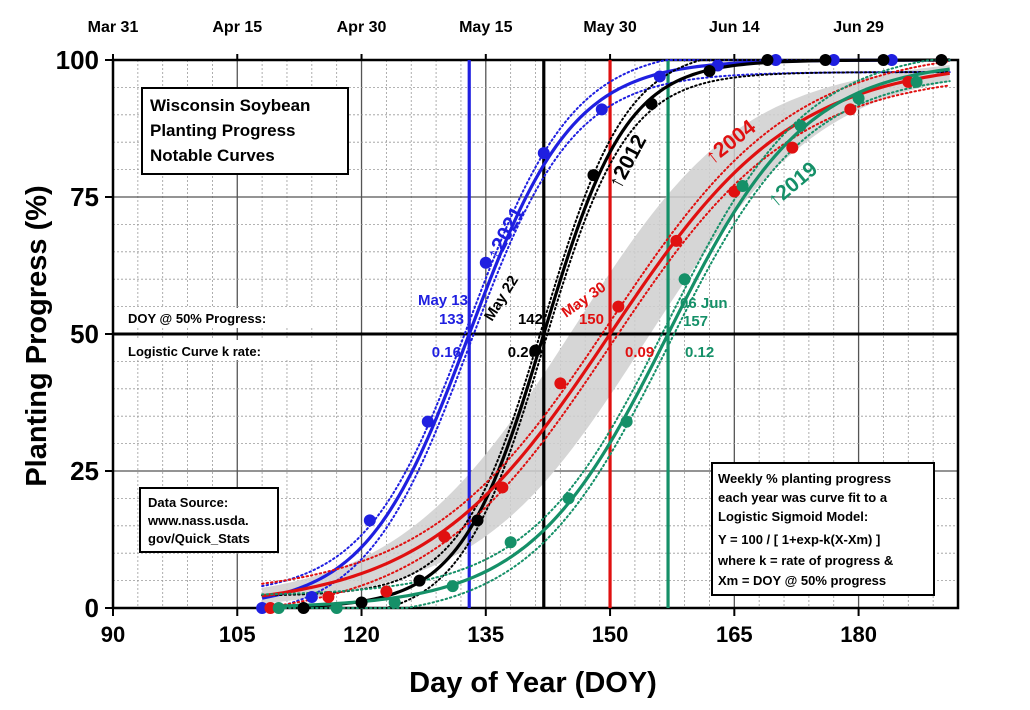  Describe the element at coordinates (804, 478) in the screenshot. I see `model-line-1: Weekly % planting progress` at that location.